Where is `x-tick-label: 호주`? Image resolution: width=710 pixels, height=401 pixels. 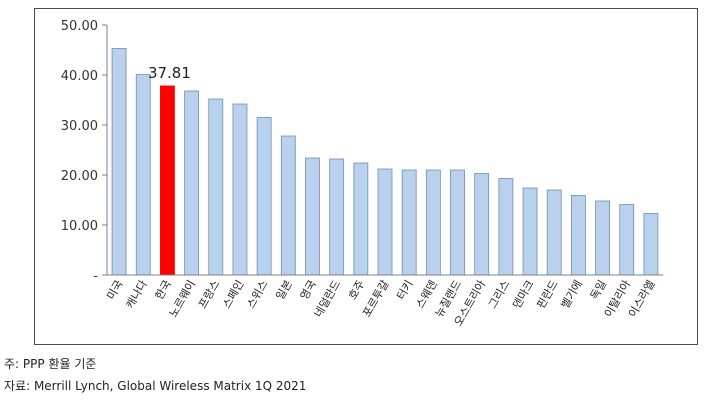 x-tick-label: 호주 is located at coordinates (356, 290).